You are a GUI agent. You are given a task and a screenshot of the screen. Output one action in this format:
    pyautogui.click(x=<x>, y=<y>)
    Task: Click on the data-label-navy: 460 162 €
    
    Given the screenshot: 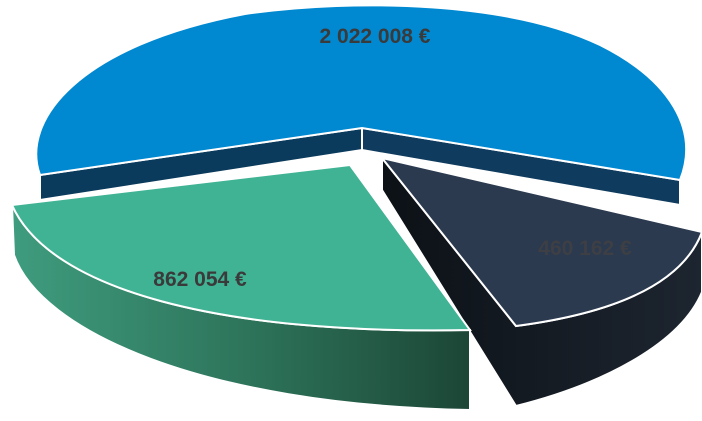 What is the action you would take?
    pyautogui.click(x=585, y=248)
    